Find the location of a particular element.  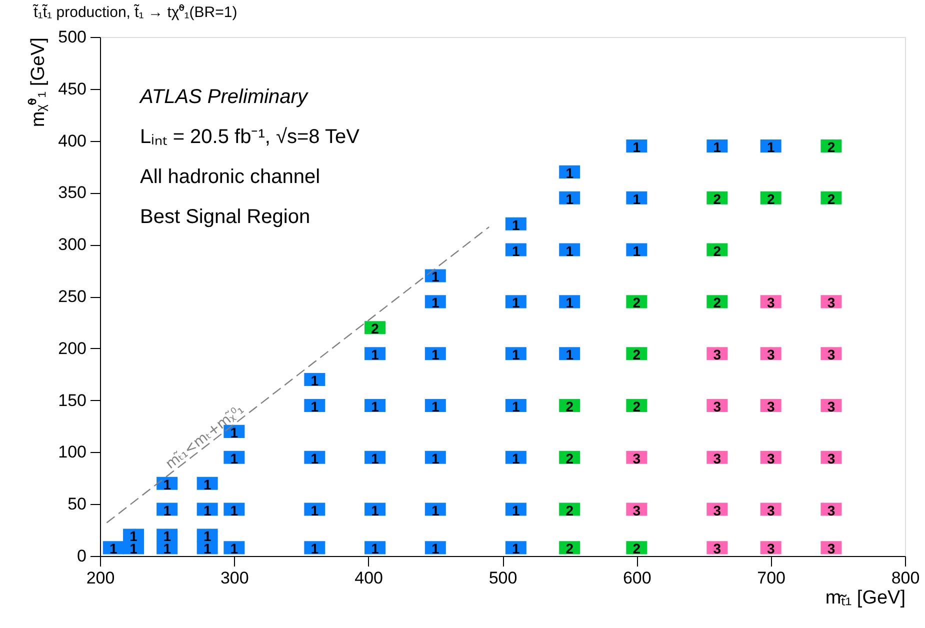

x-tick-label: 300 is located at coordinates (234, 578).